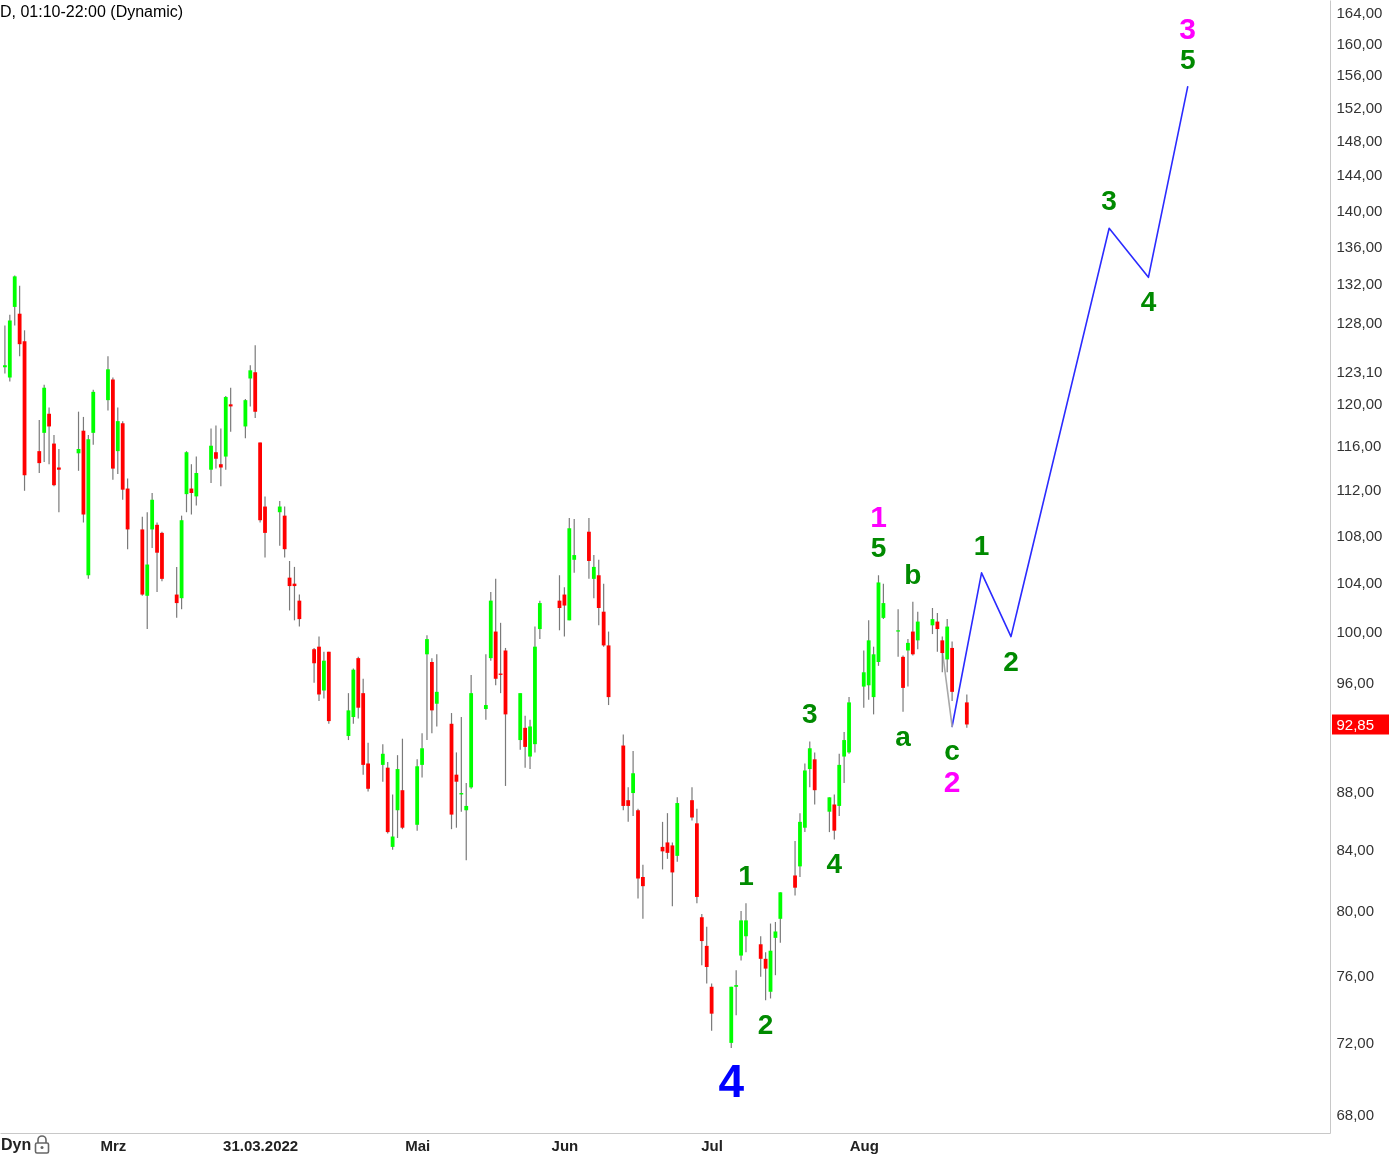 Image resolution: width=1389 pixels, height=1155 pixels. What do you see at coordinates (565, 1145) in the screenshot?
I see `x-tick-label: Jun` at bounding box center [565, 1145].